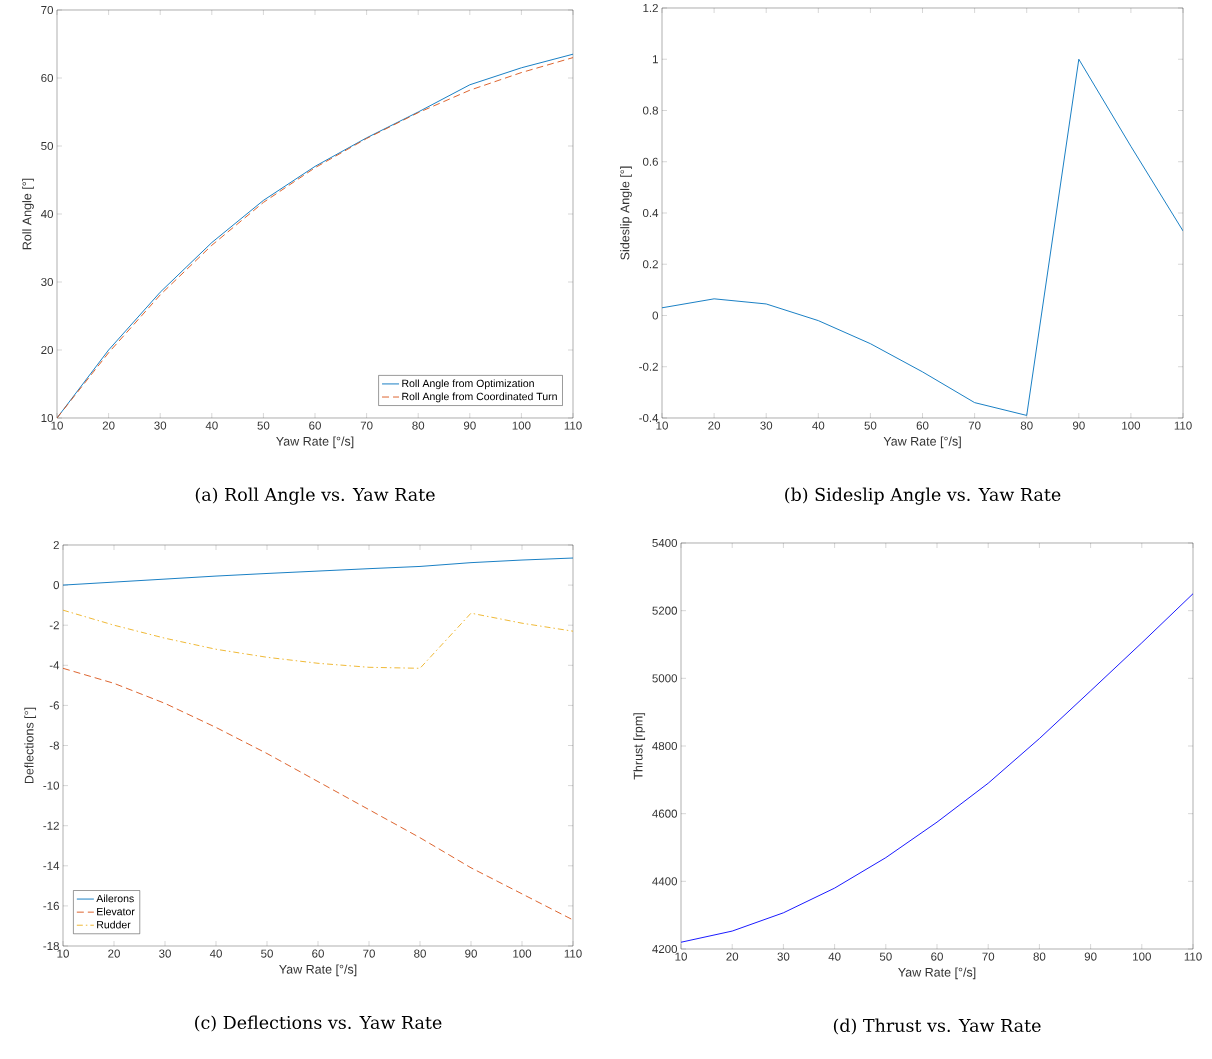  I want to click on y-tick-label: 2, so click(56, 545).